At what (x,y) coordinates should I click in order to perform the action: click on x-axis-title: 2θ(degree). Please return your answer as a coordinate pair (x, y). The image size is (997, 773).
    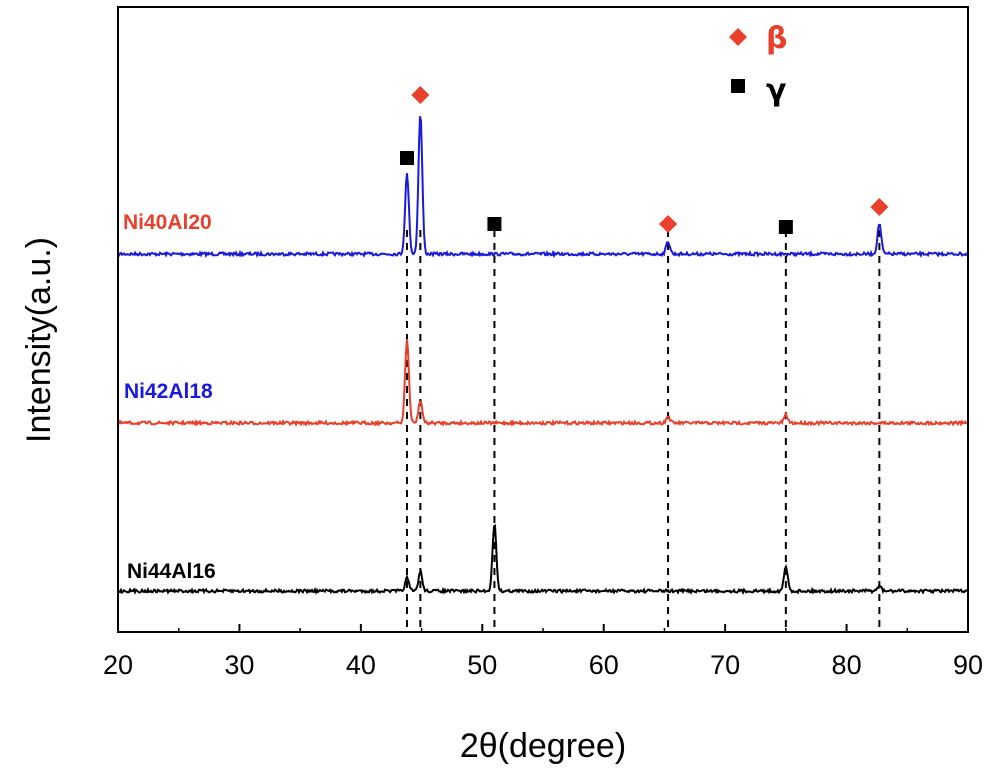
    Looking at the image, I should click on (543, 746).